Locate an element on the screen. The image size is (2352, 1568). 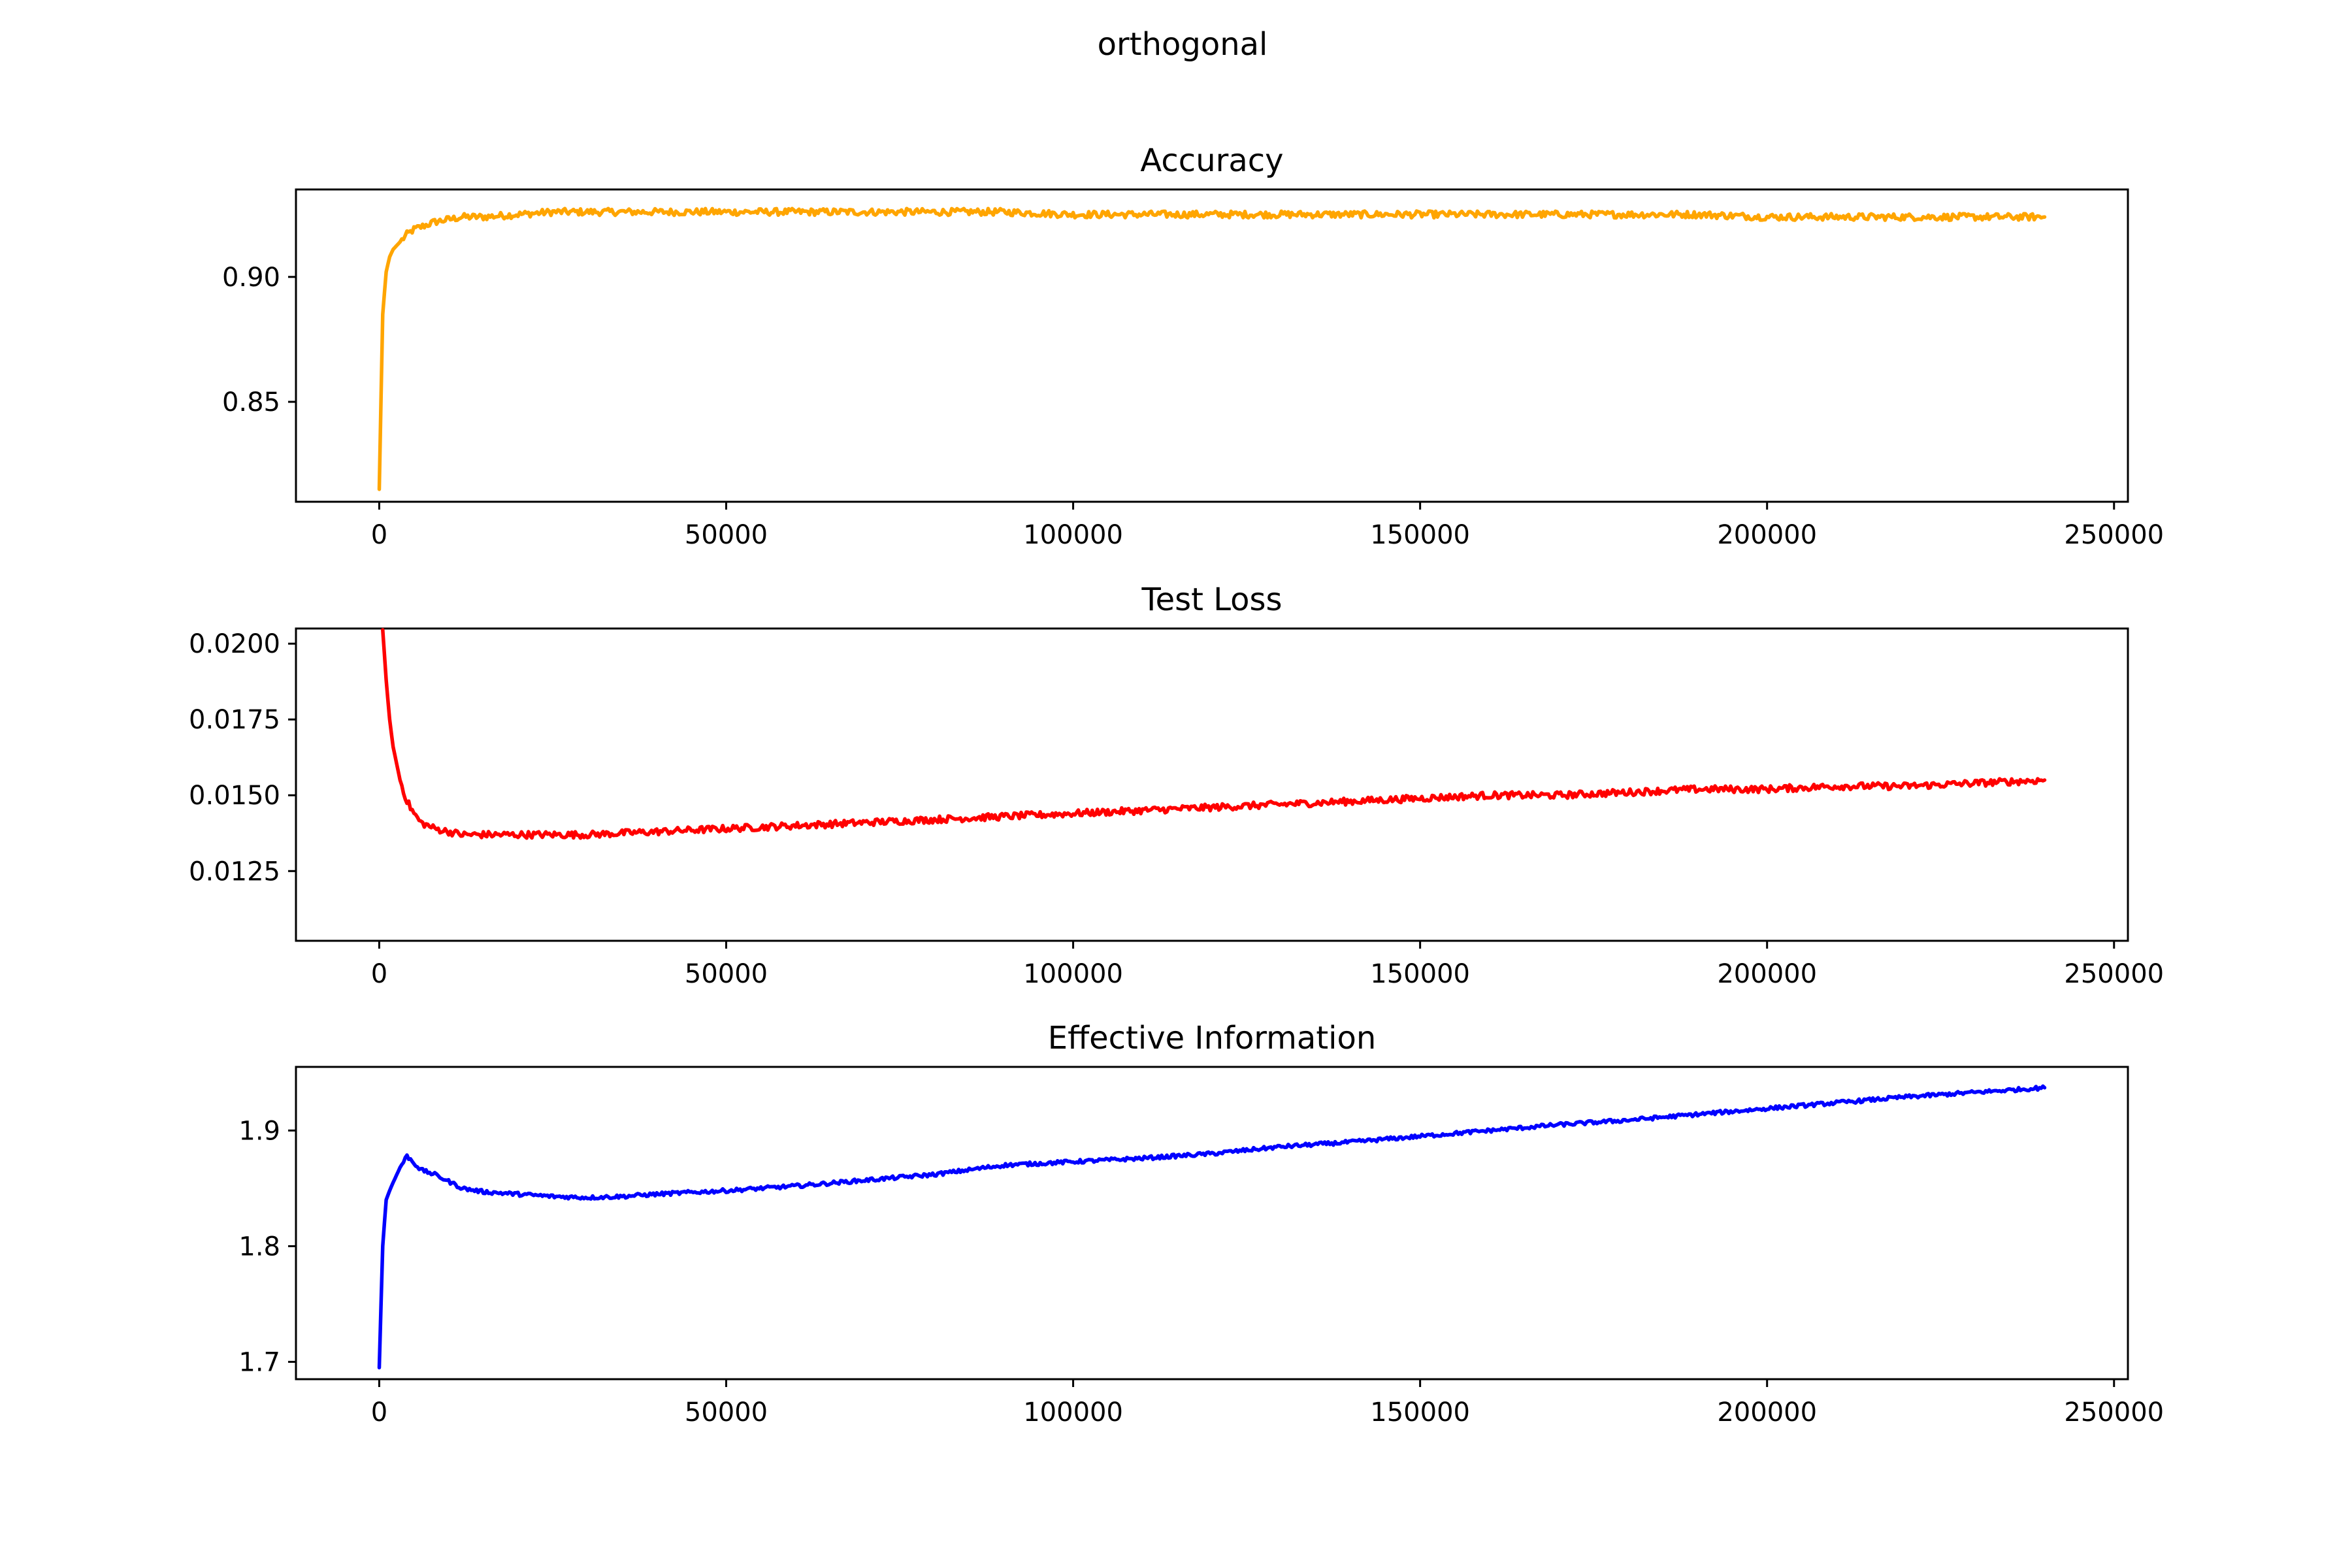
test-loss-x-tick-label: 250000 is located at coordinates (2114, 974).